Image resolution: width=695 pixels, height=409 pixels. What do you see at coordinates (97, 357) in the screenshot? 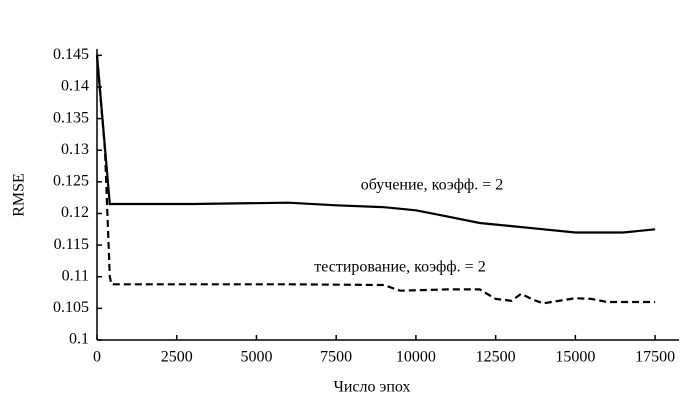
I see `x-tick-label: 0` at bounding box center [97, 357].